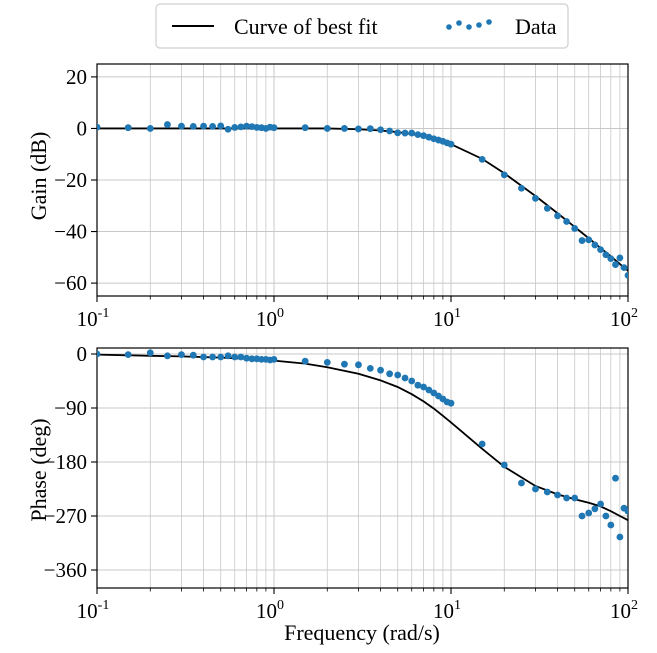  What do you see at coordinates (70, 283) in the screenshot?
I see `gain-y-tick-label: −60` at bounding box center [70, 283].